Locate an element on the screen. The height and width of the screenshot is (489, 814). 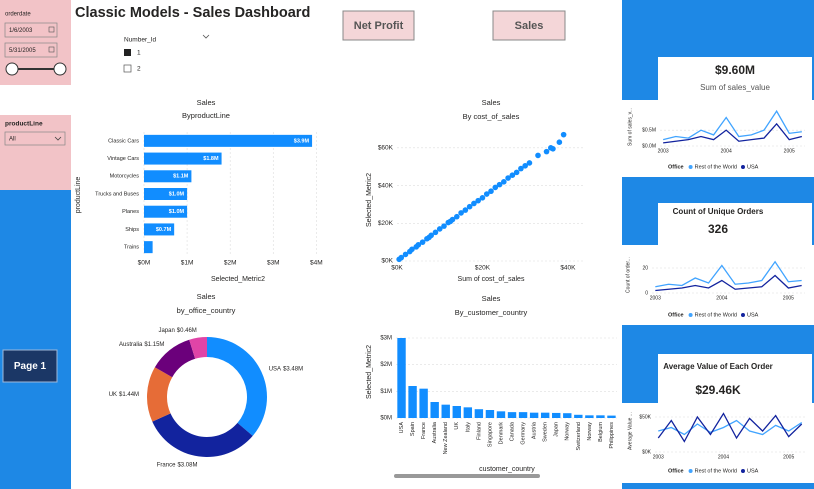
y-tick-label: $50K is located at coordinates (645, 417).